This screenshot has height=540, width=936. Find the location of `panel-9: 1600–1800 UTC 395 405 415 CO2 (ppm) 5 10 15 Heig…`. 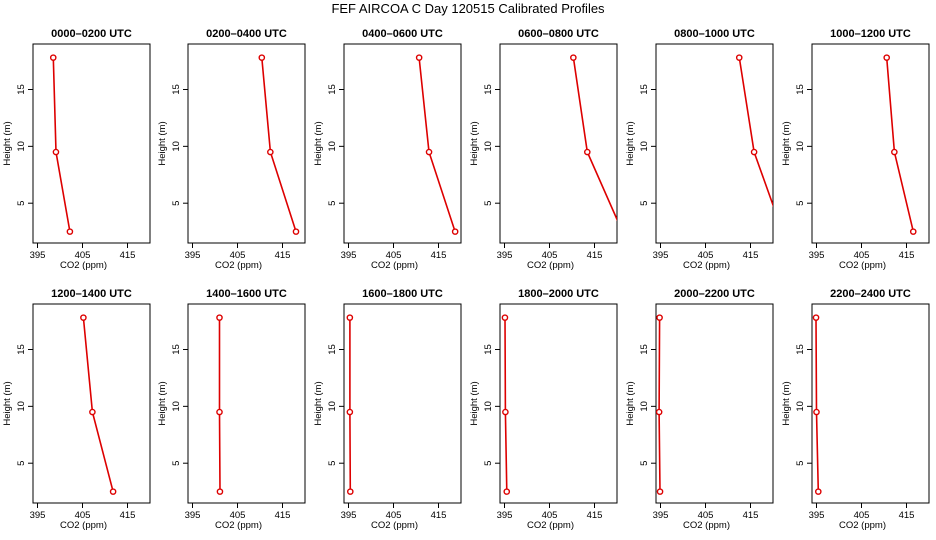

panel-9: 1600–1800 UTC 395 405 415 CO2 (ppm) 5 10 15 Heig… is located at coordinates (387, 409).